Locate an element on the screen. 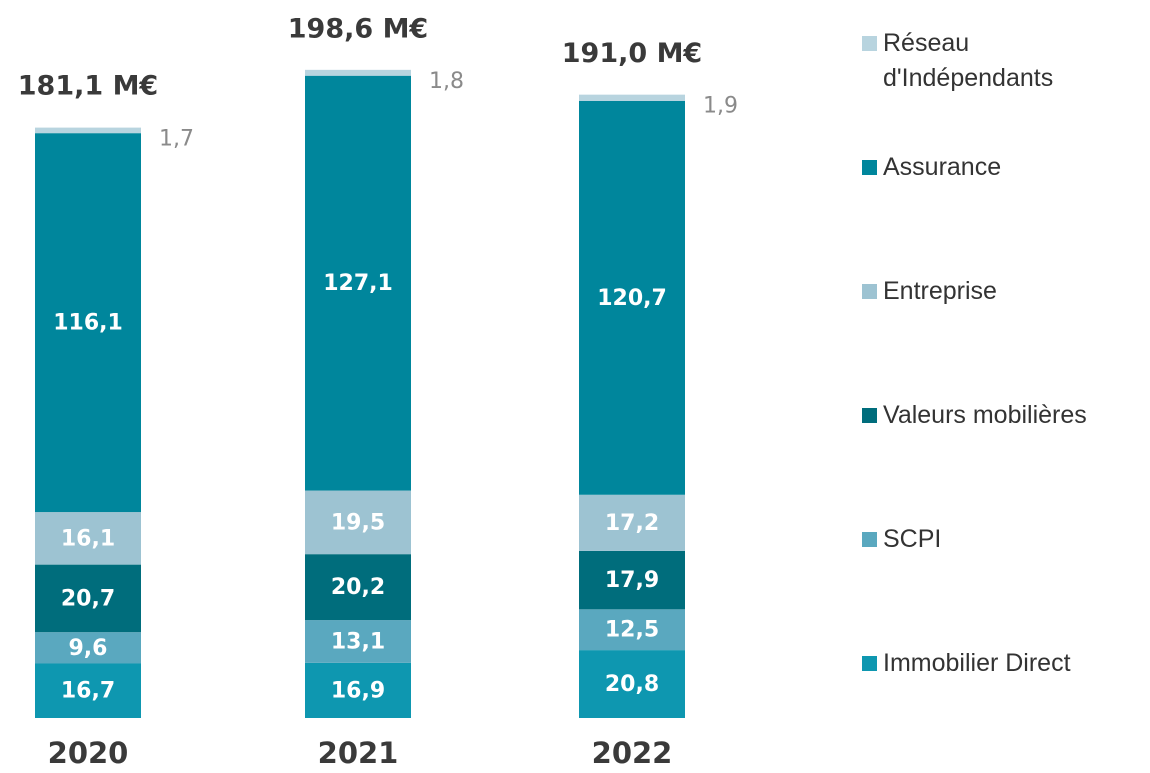 Image resolution: width=1150 pixels, height=773 pixels. value-label: 116,1 is located at coordinates (88, 323).